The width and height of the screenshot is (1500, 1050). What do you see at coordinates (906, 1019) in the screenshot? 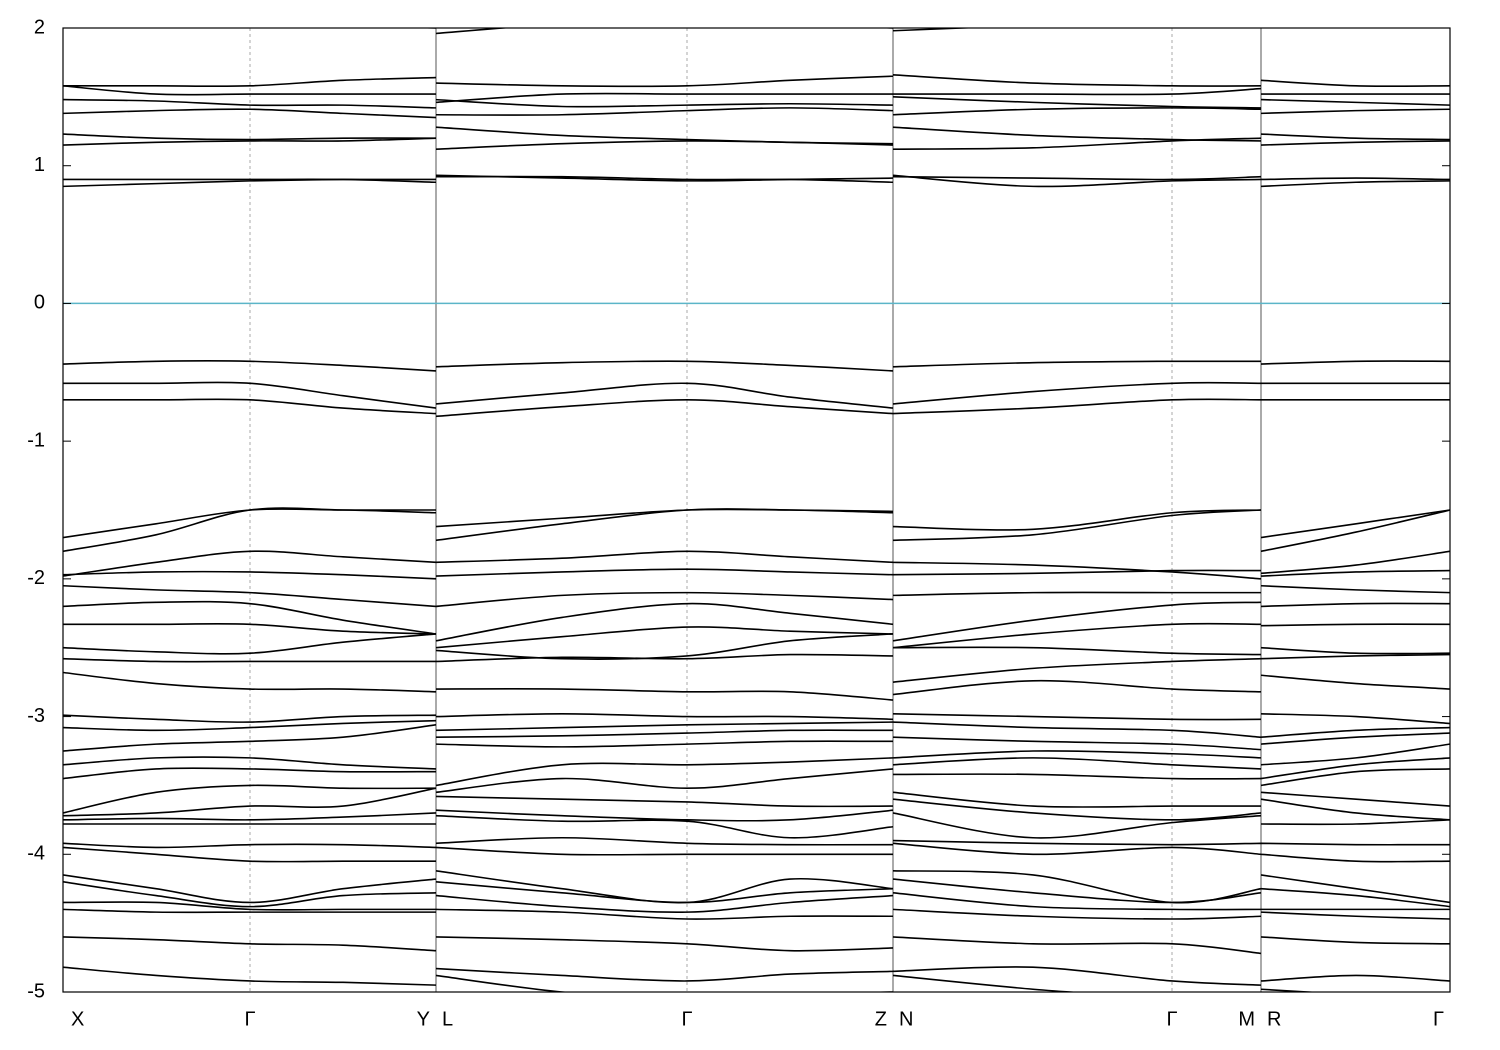
I see `x-tick-label: N` at bounding box center [906, 1019].